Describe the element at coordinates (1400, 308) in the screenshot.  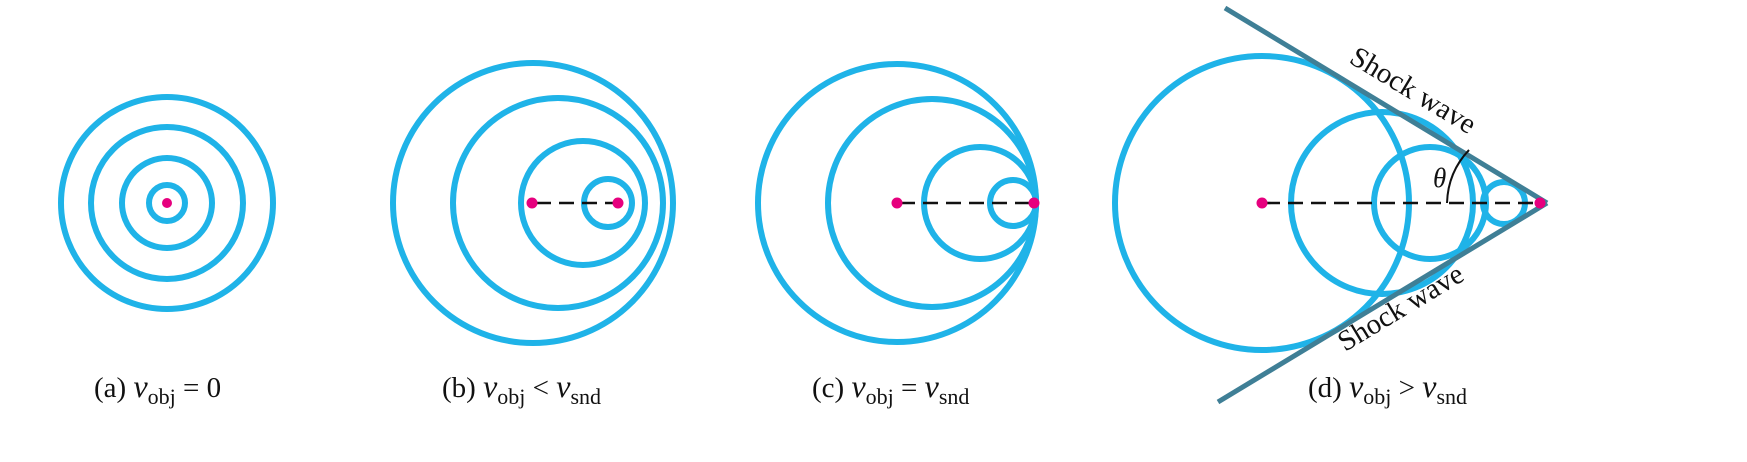
I see `shock-wave-label-lower: Shock wave` at that location.